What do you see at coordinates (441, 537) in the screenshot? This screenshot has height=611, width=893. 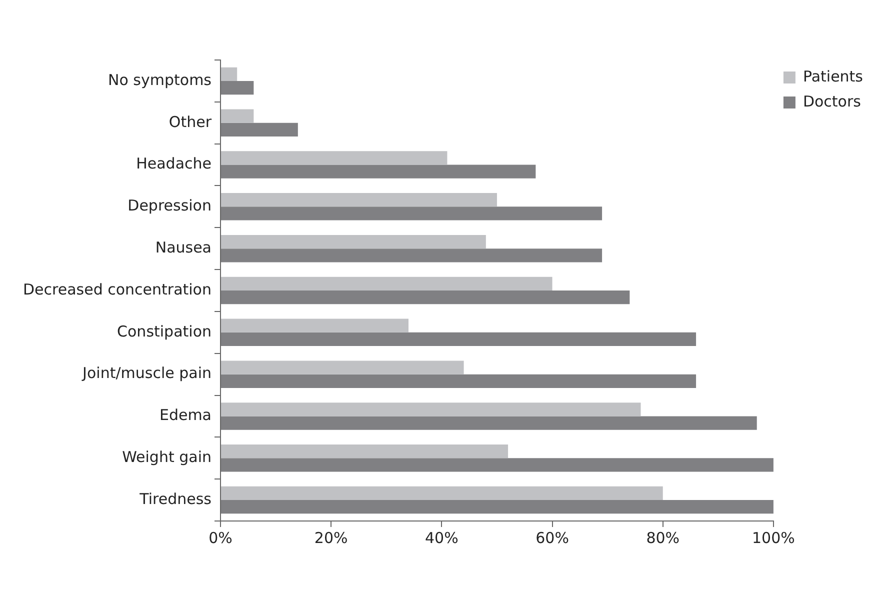 I see `x-tick-label: 40%` at bounding box center [441, 537].